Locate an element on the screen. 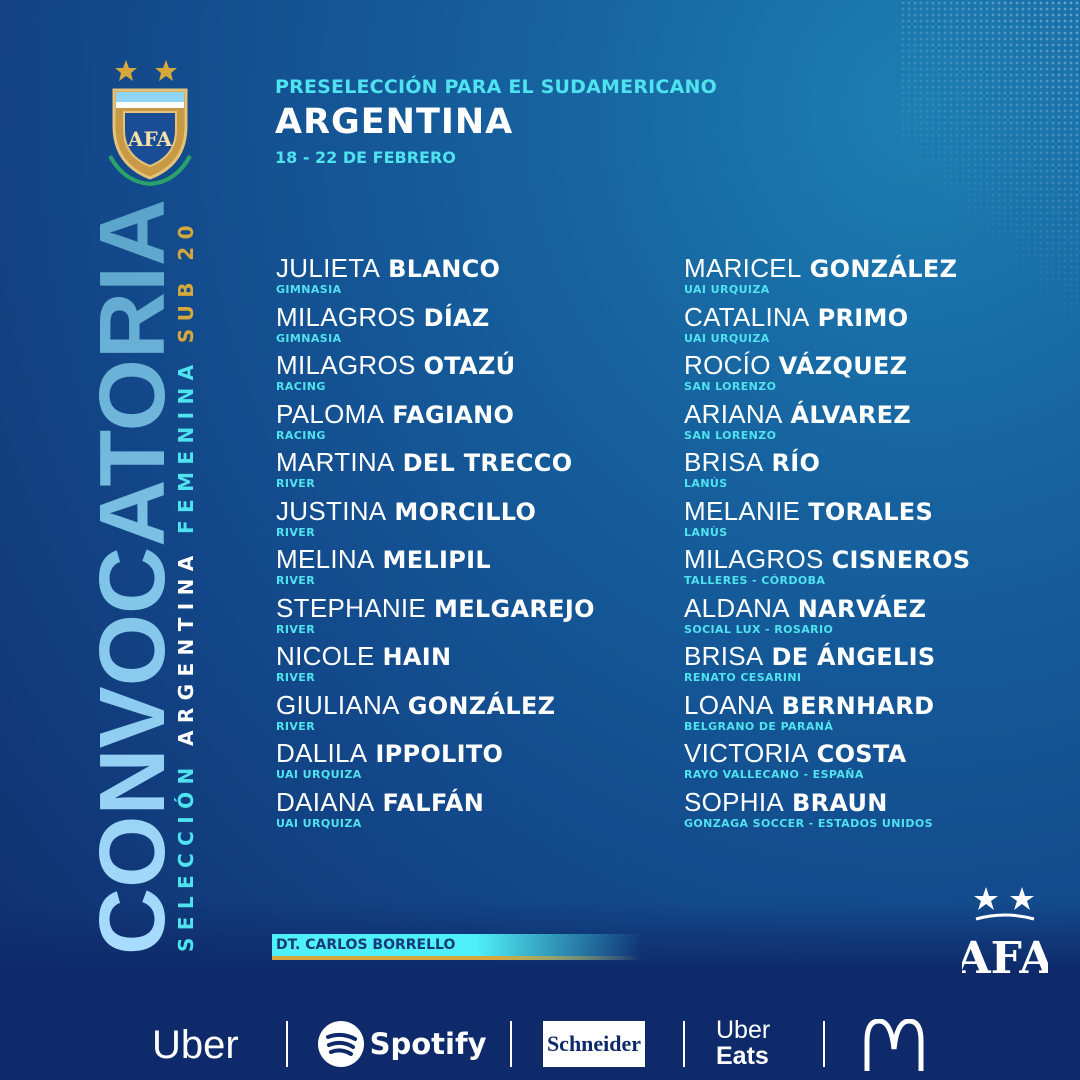 This screenshot has height=1080, width=1080. player-last-name: TORALES is located at coordinates (871, 511).